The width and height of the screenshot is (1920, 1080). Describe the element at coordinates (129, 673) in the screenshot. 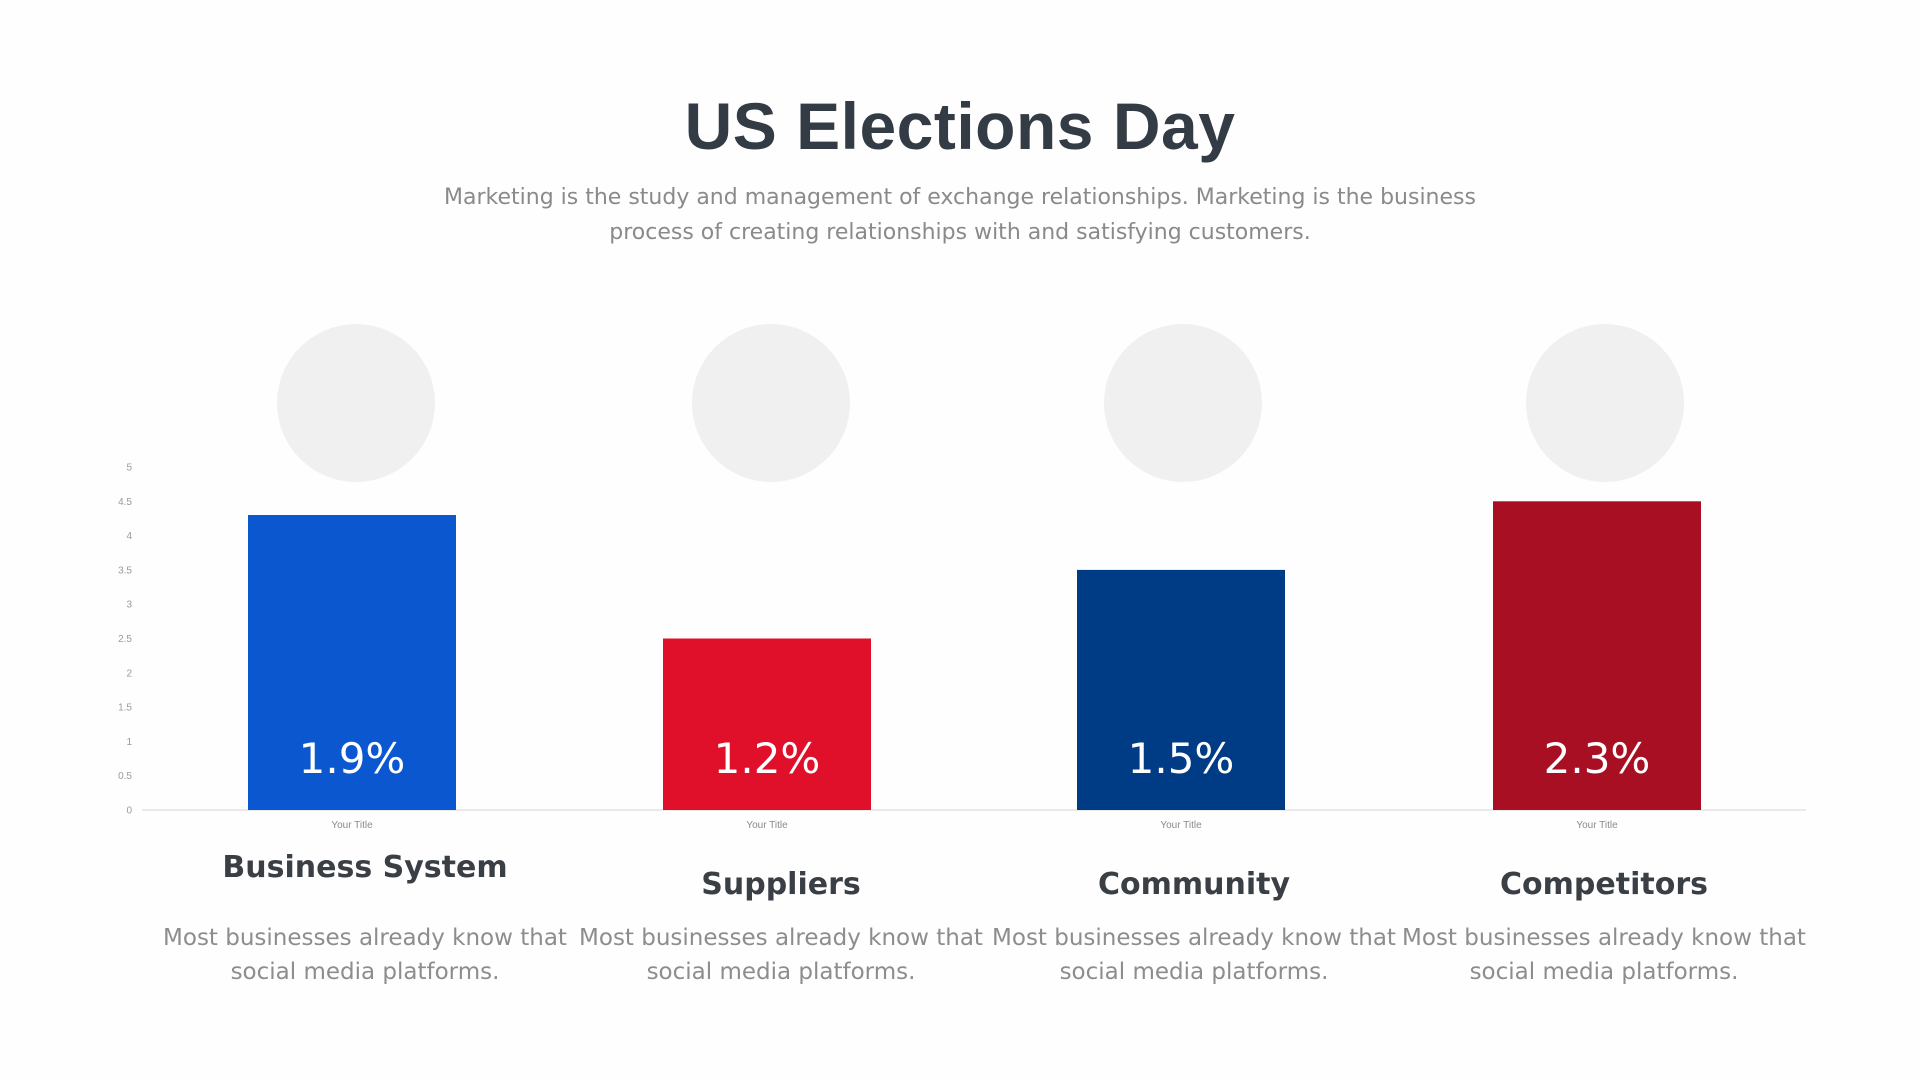

I see `y-tick-label: 2` at that location.